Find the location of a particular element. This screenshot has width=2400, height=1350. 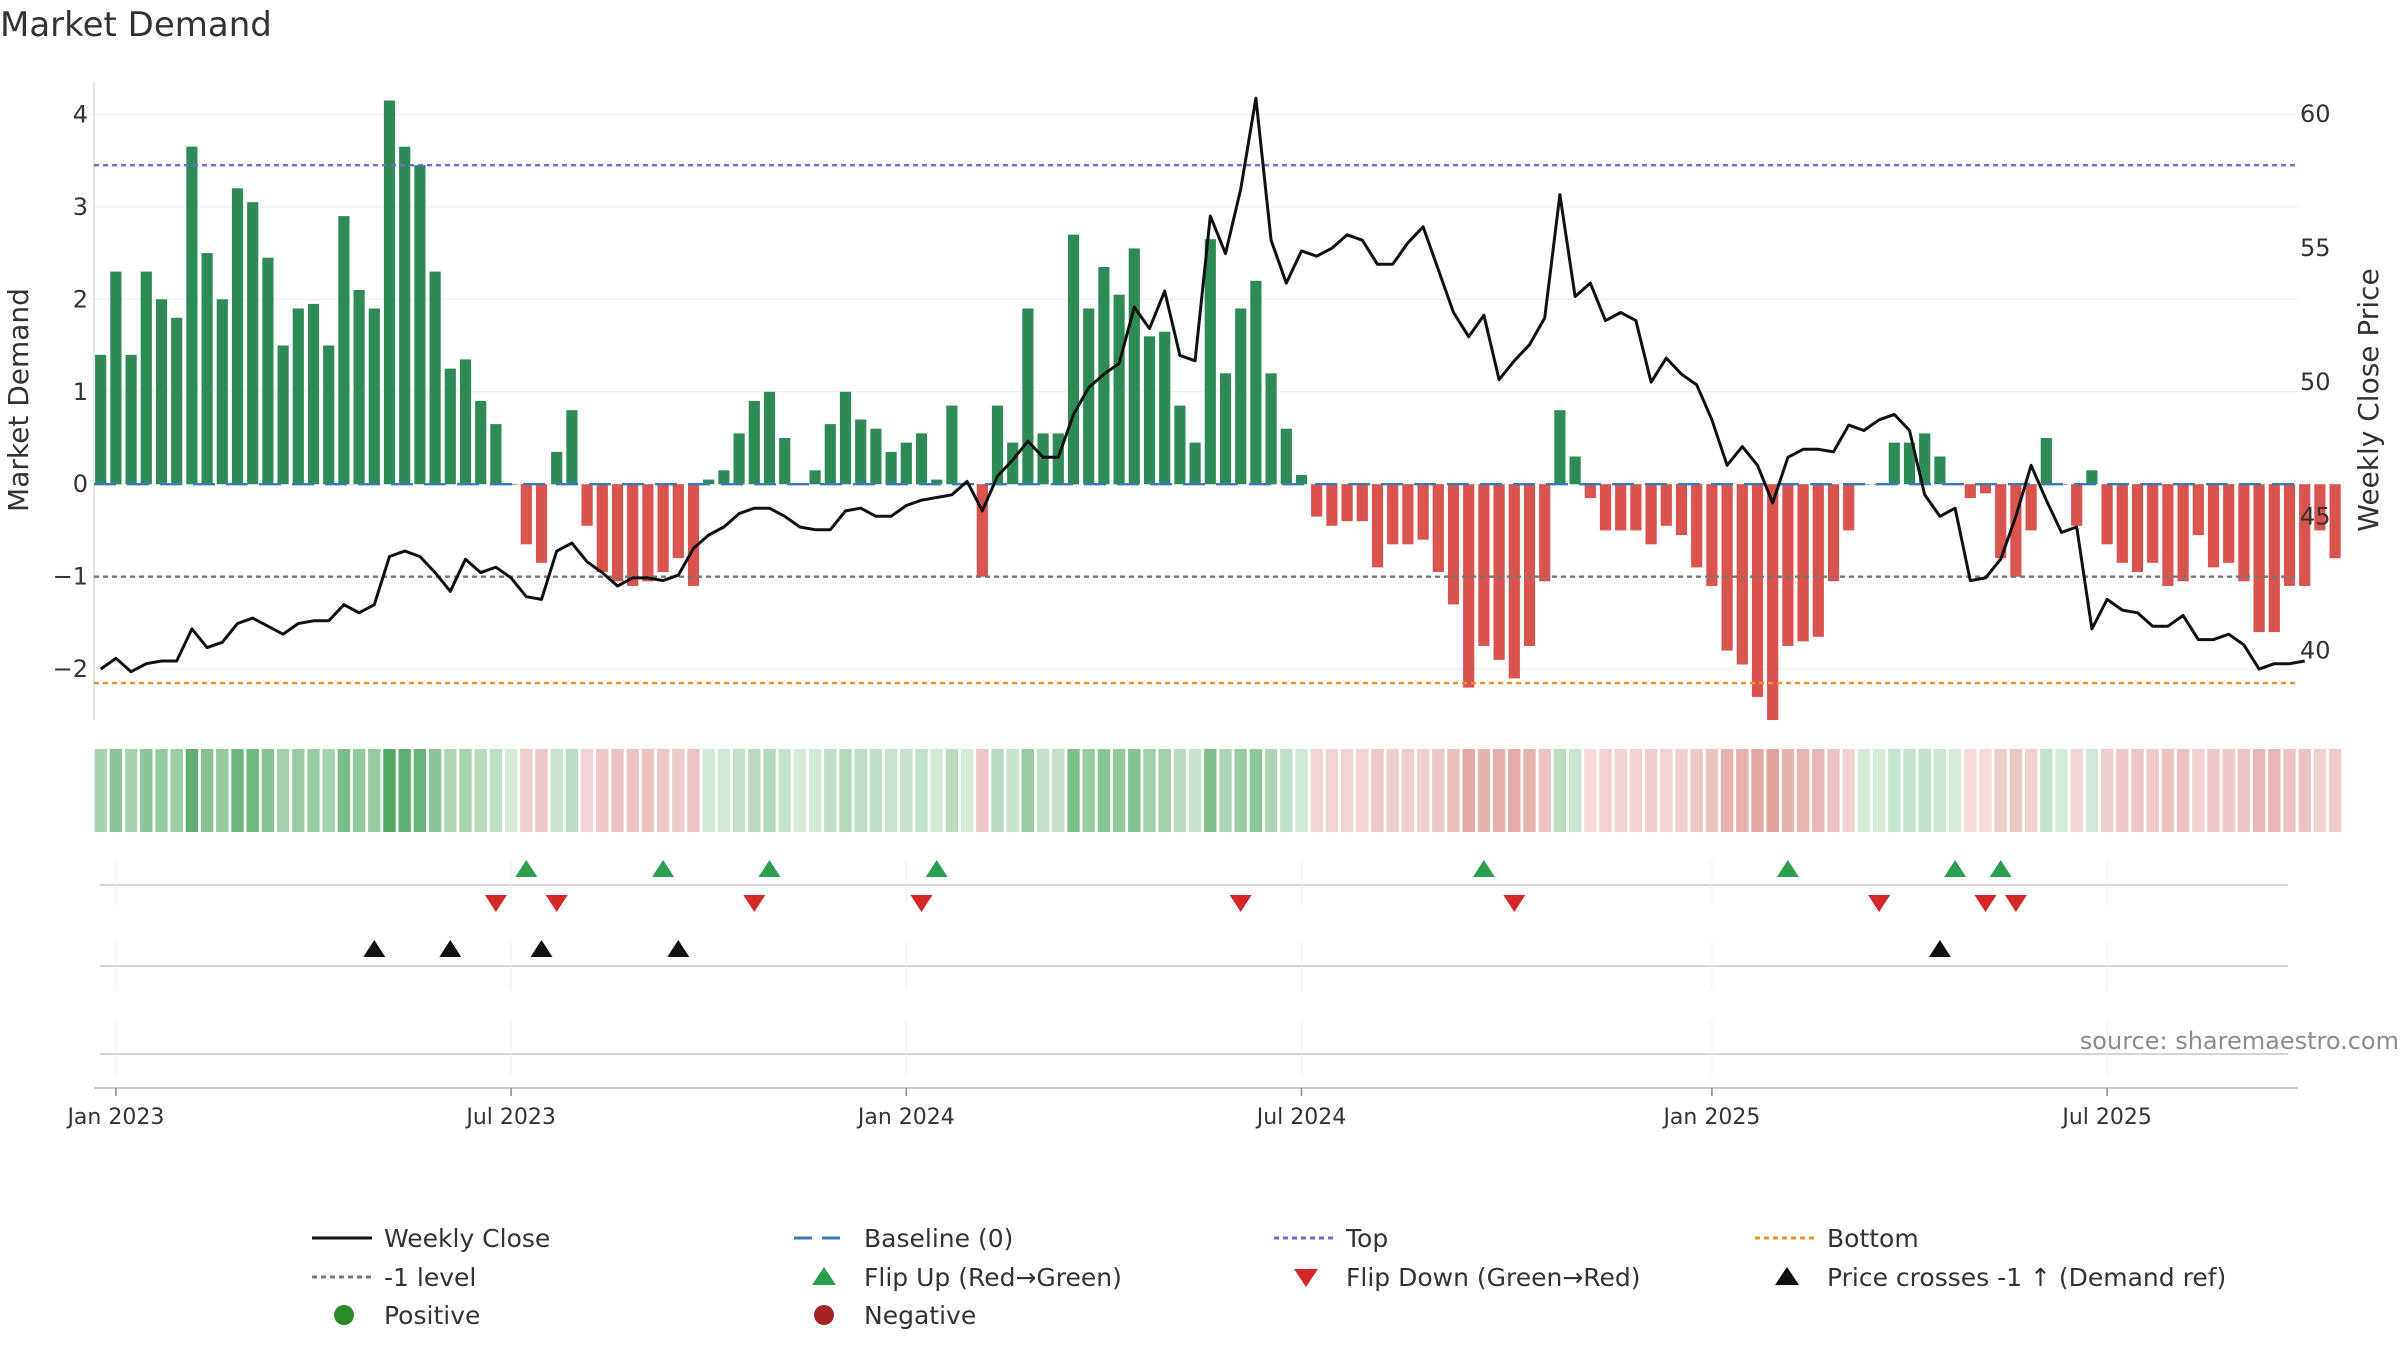

price-cross-marker is located at coordinates (678, 948).